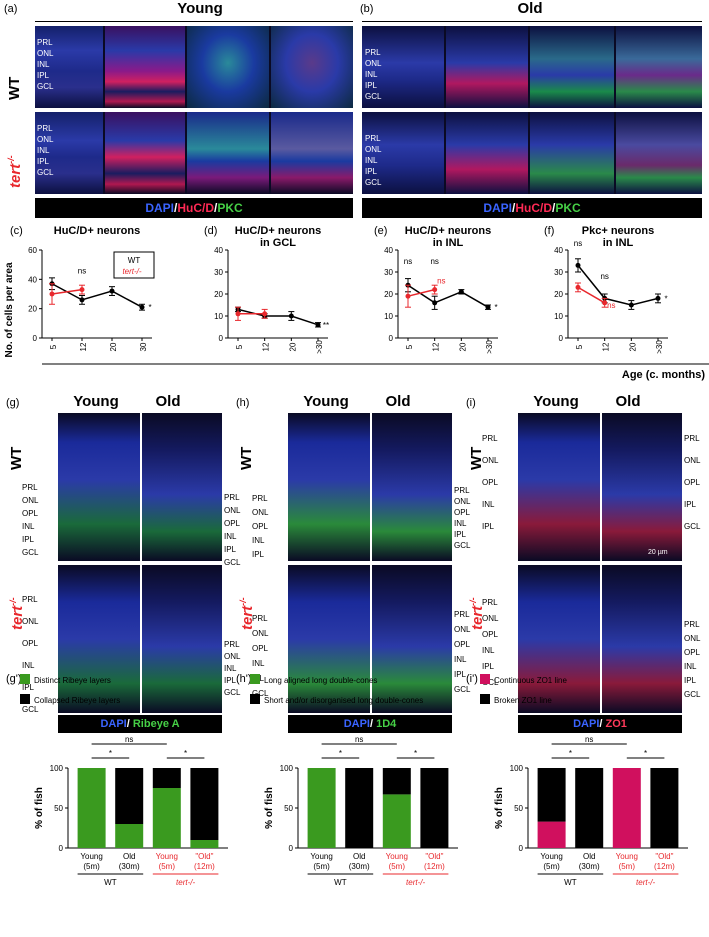 The image size is (709, 937). What do you see at coordinates (532, 67) in the screenshot?
I see `micro-old-wt` at bounding box center [532, 67].